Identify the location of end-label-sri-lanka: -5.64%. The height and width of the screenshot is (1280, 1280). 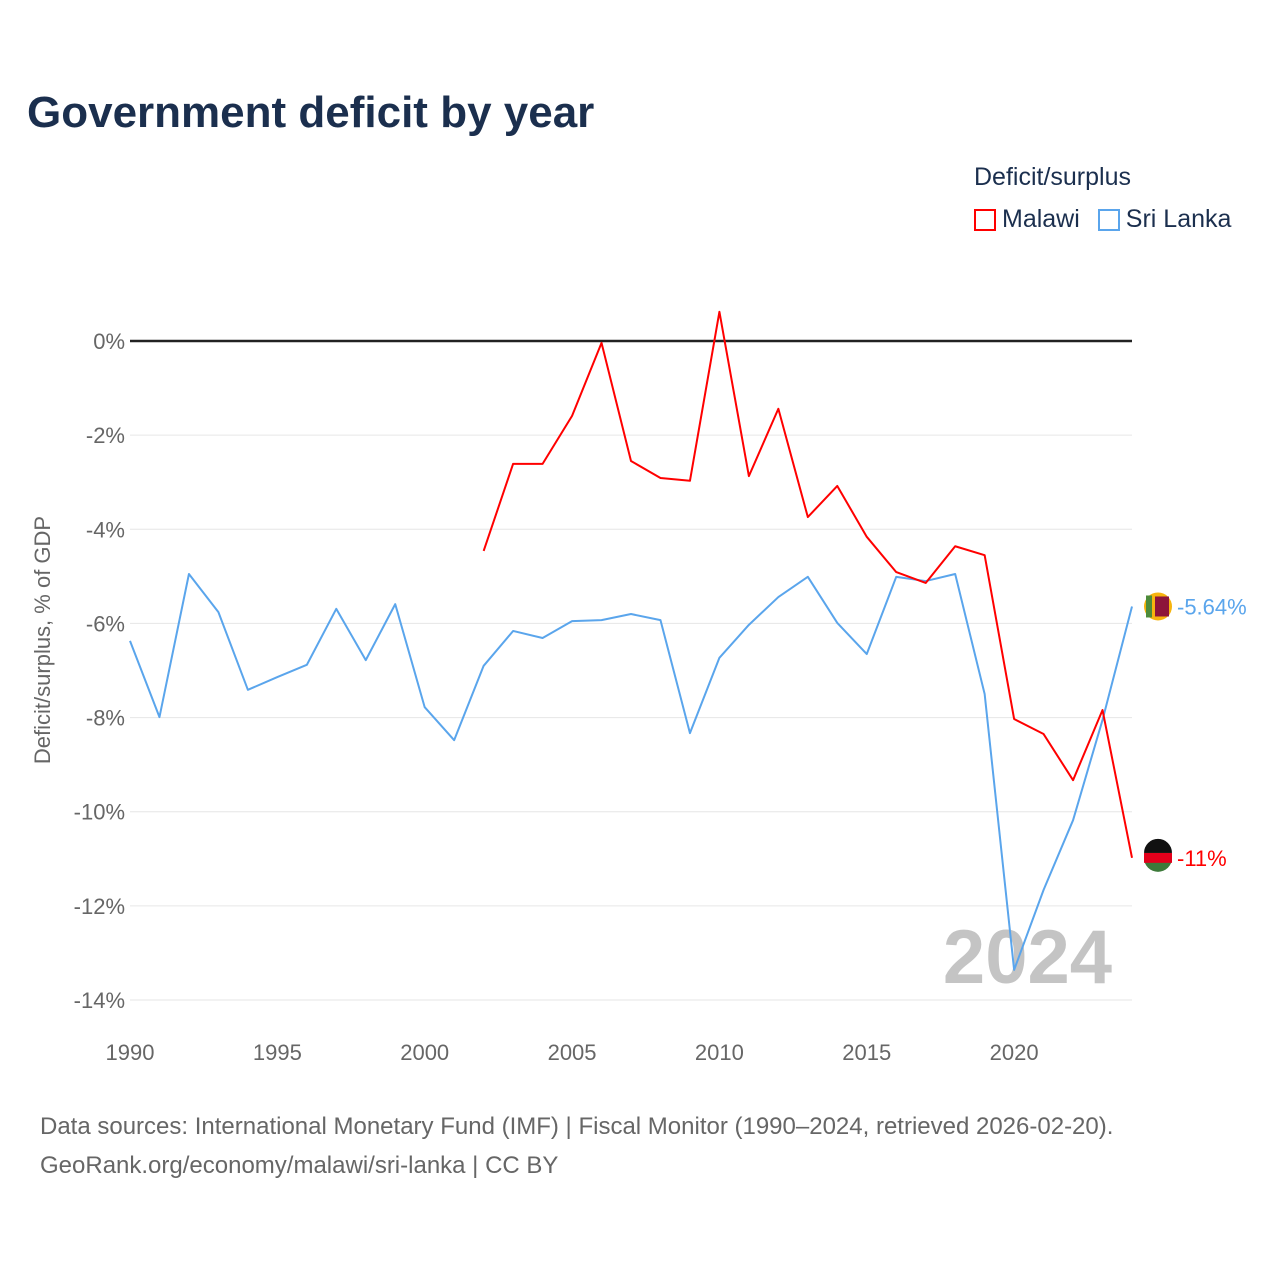
(1212, 606).